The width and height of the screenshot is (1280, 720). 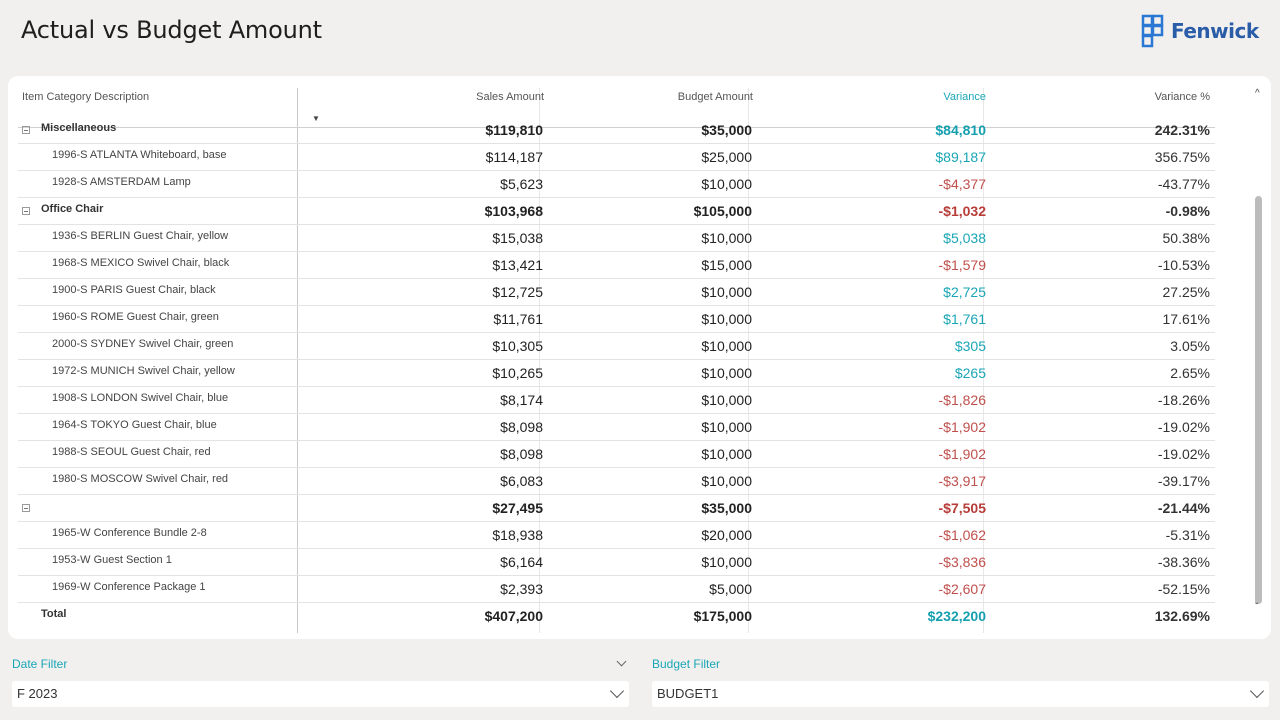 I want to click on budget-filter-label: Budget Filter, so click(x=686, y=664).